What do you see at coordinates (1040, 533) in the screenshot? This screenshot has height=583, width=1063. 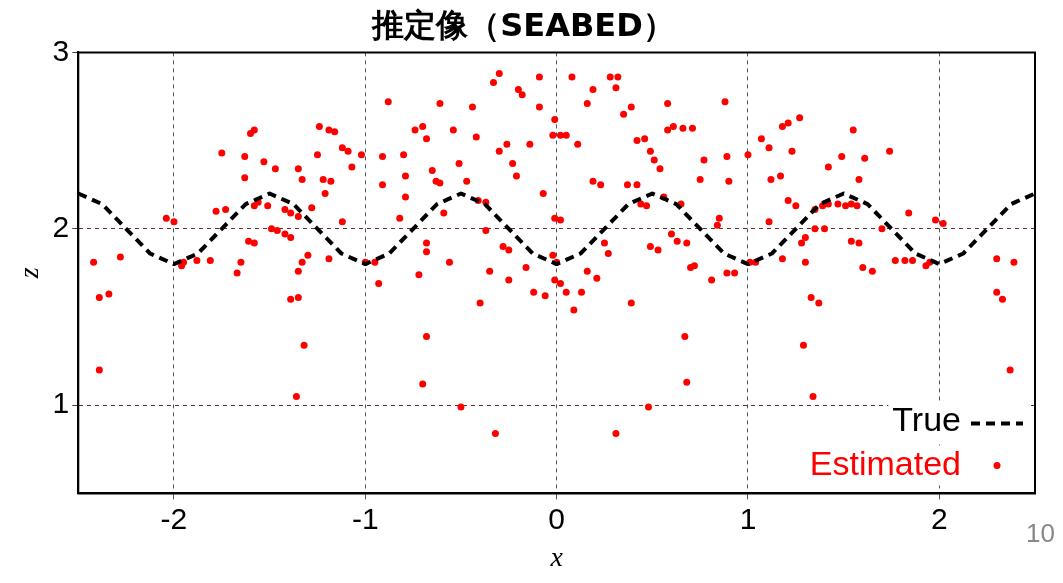 I see `text: 10` at bounding box center [1040, 533].